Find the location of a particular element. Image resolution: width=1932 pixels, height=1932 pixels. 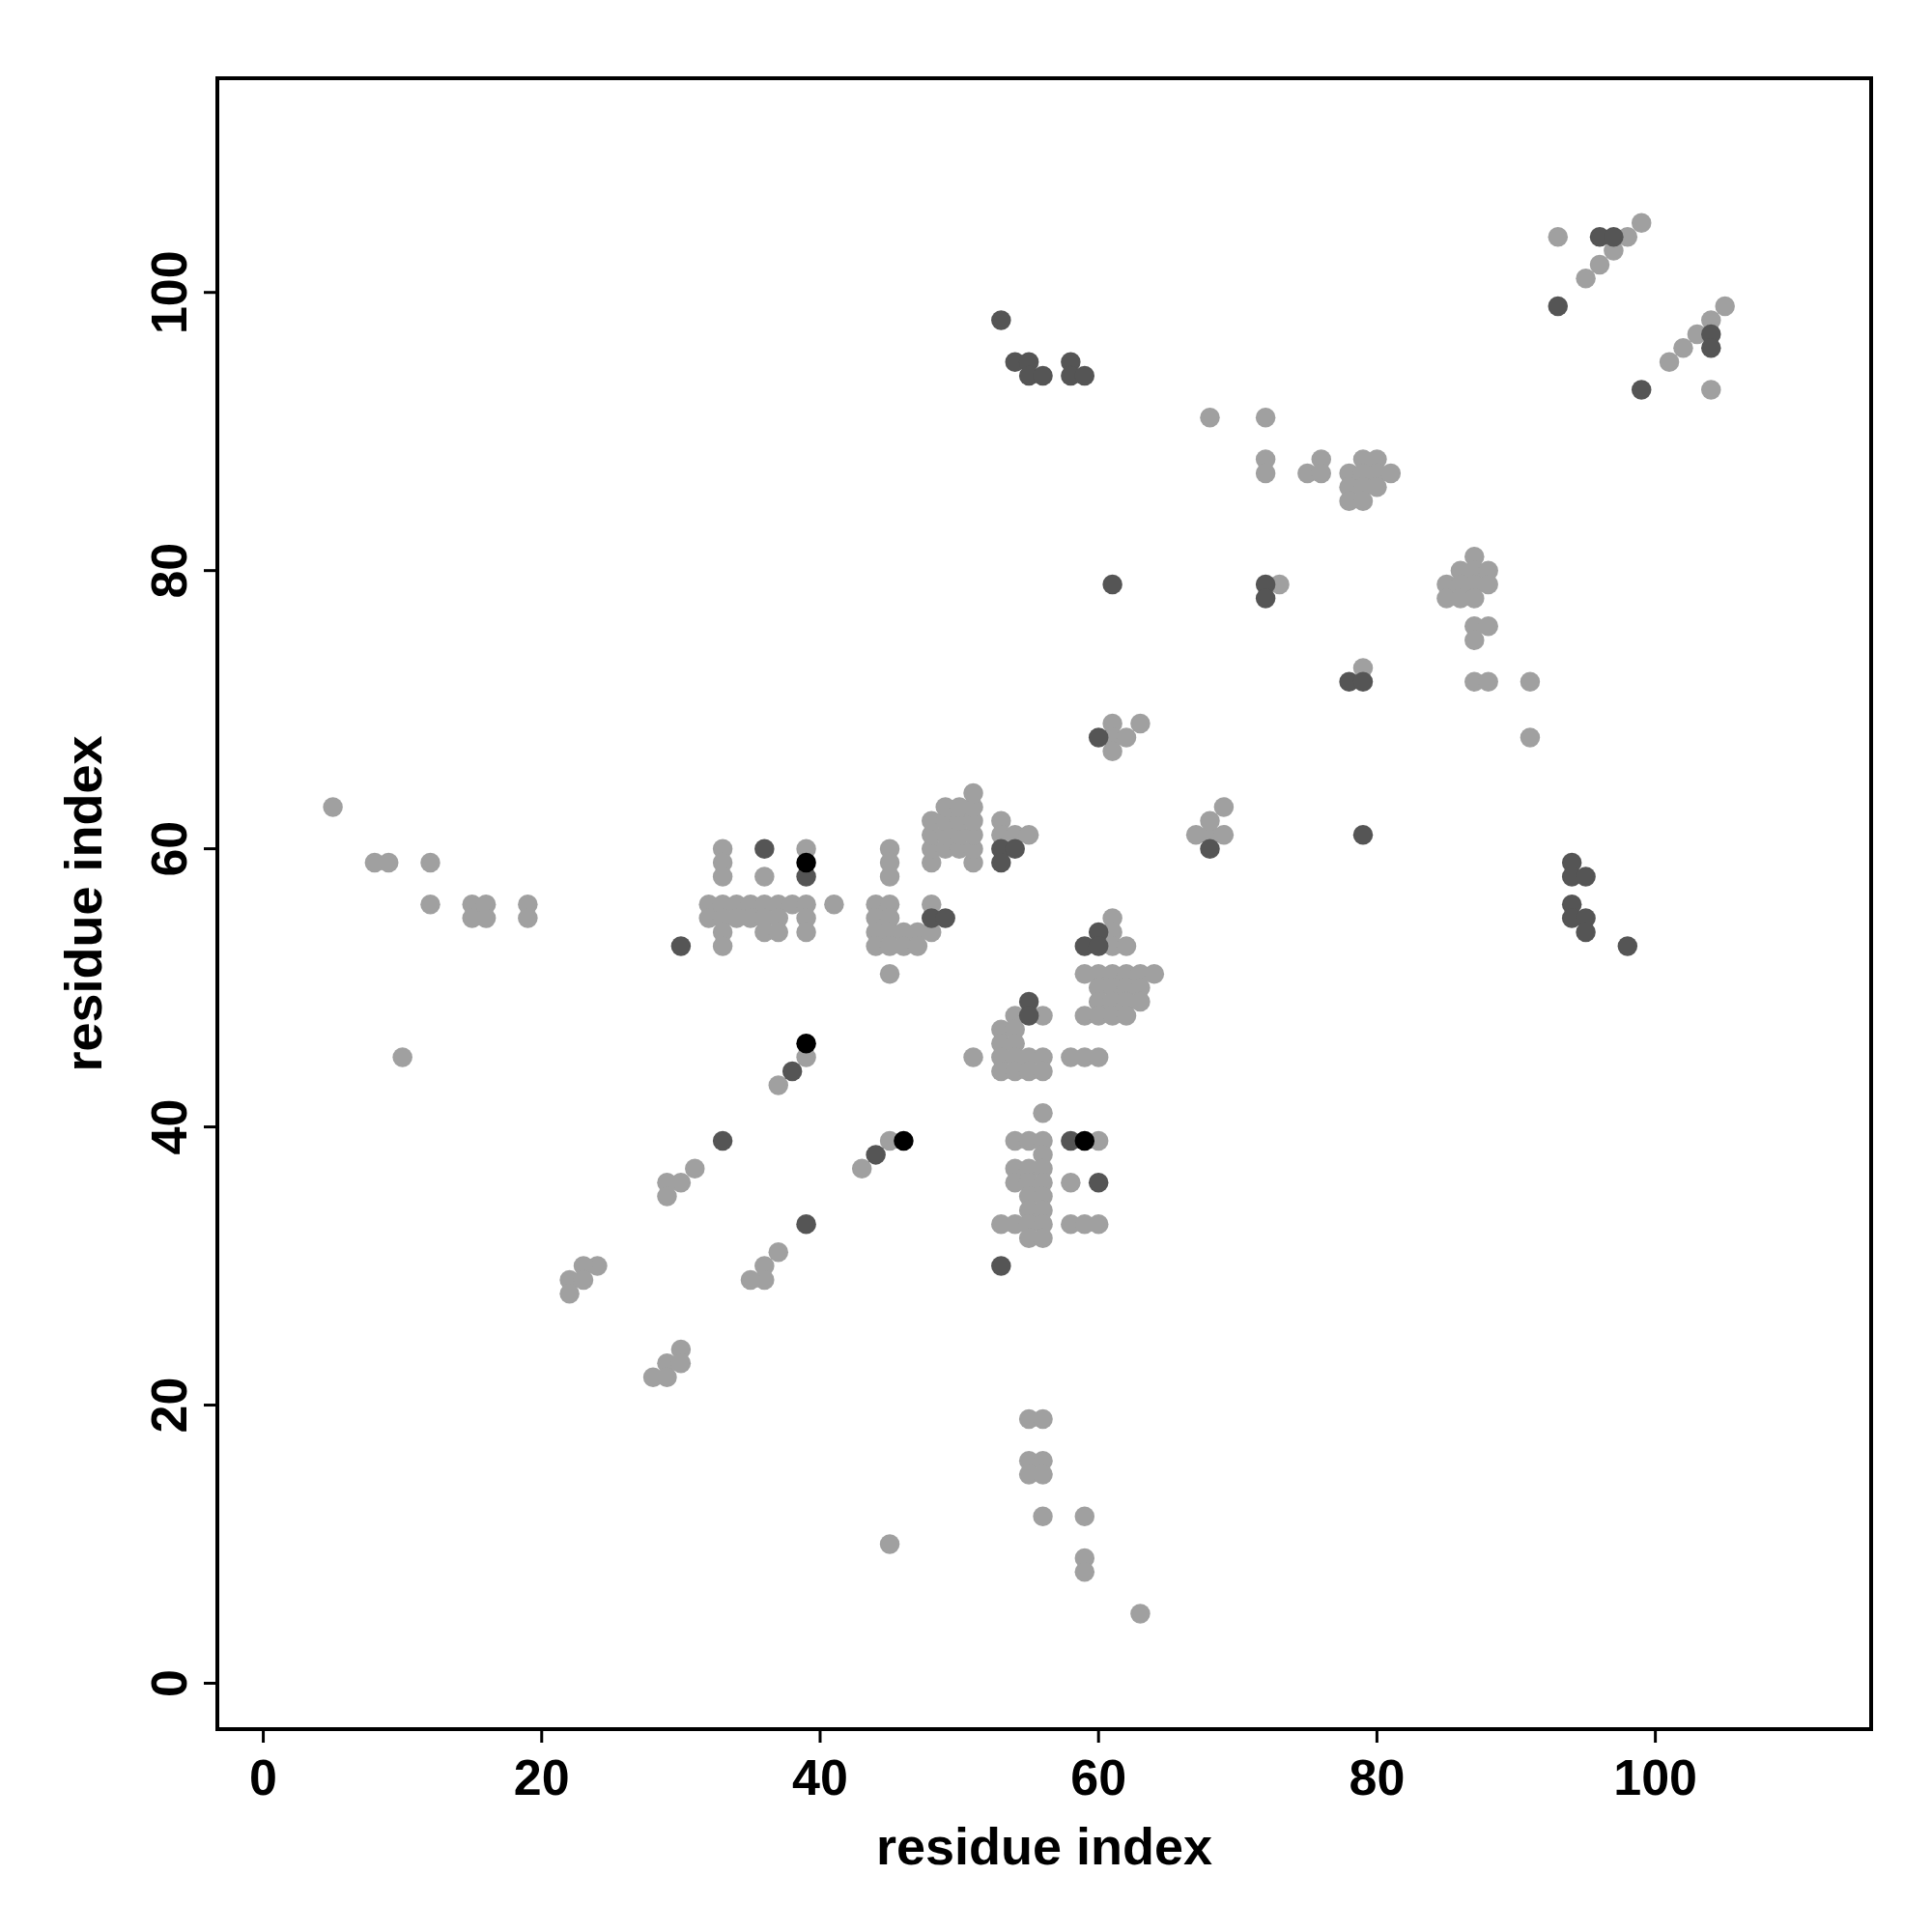

y-tick-label: 0 is located at coordinates (169, 1683).